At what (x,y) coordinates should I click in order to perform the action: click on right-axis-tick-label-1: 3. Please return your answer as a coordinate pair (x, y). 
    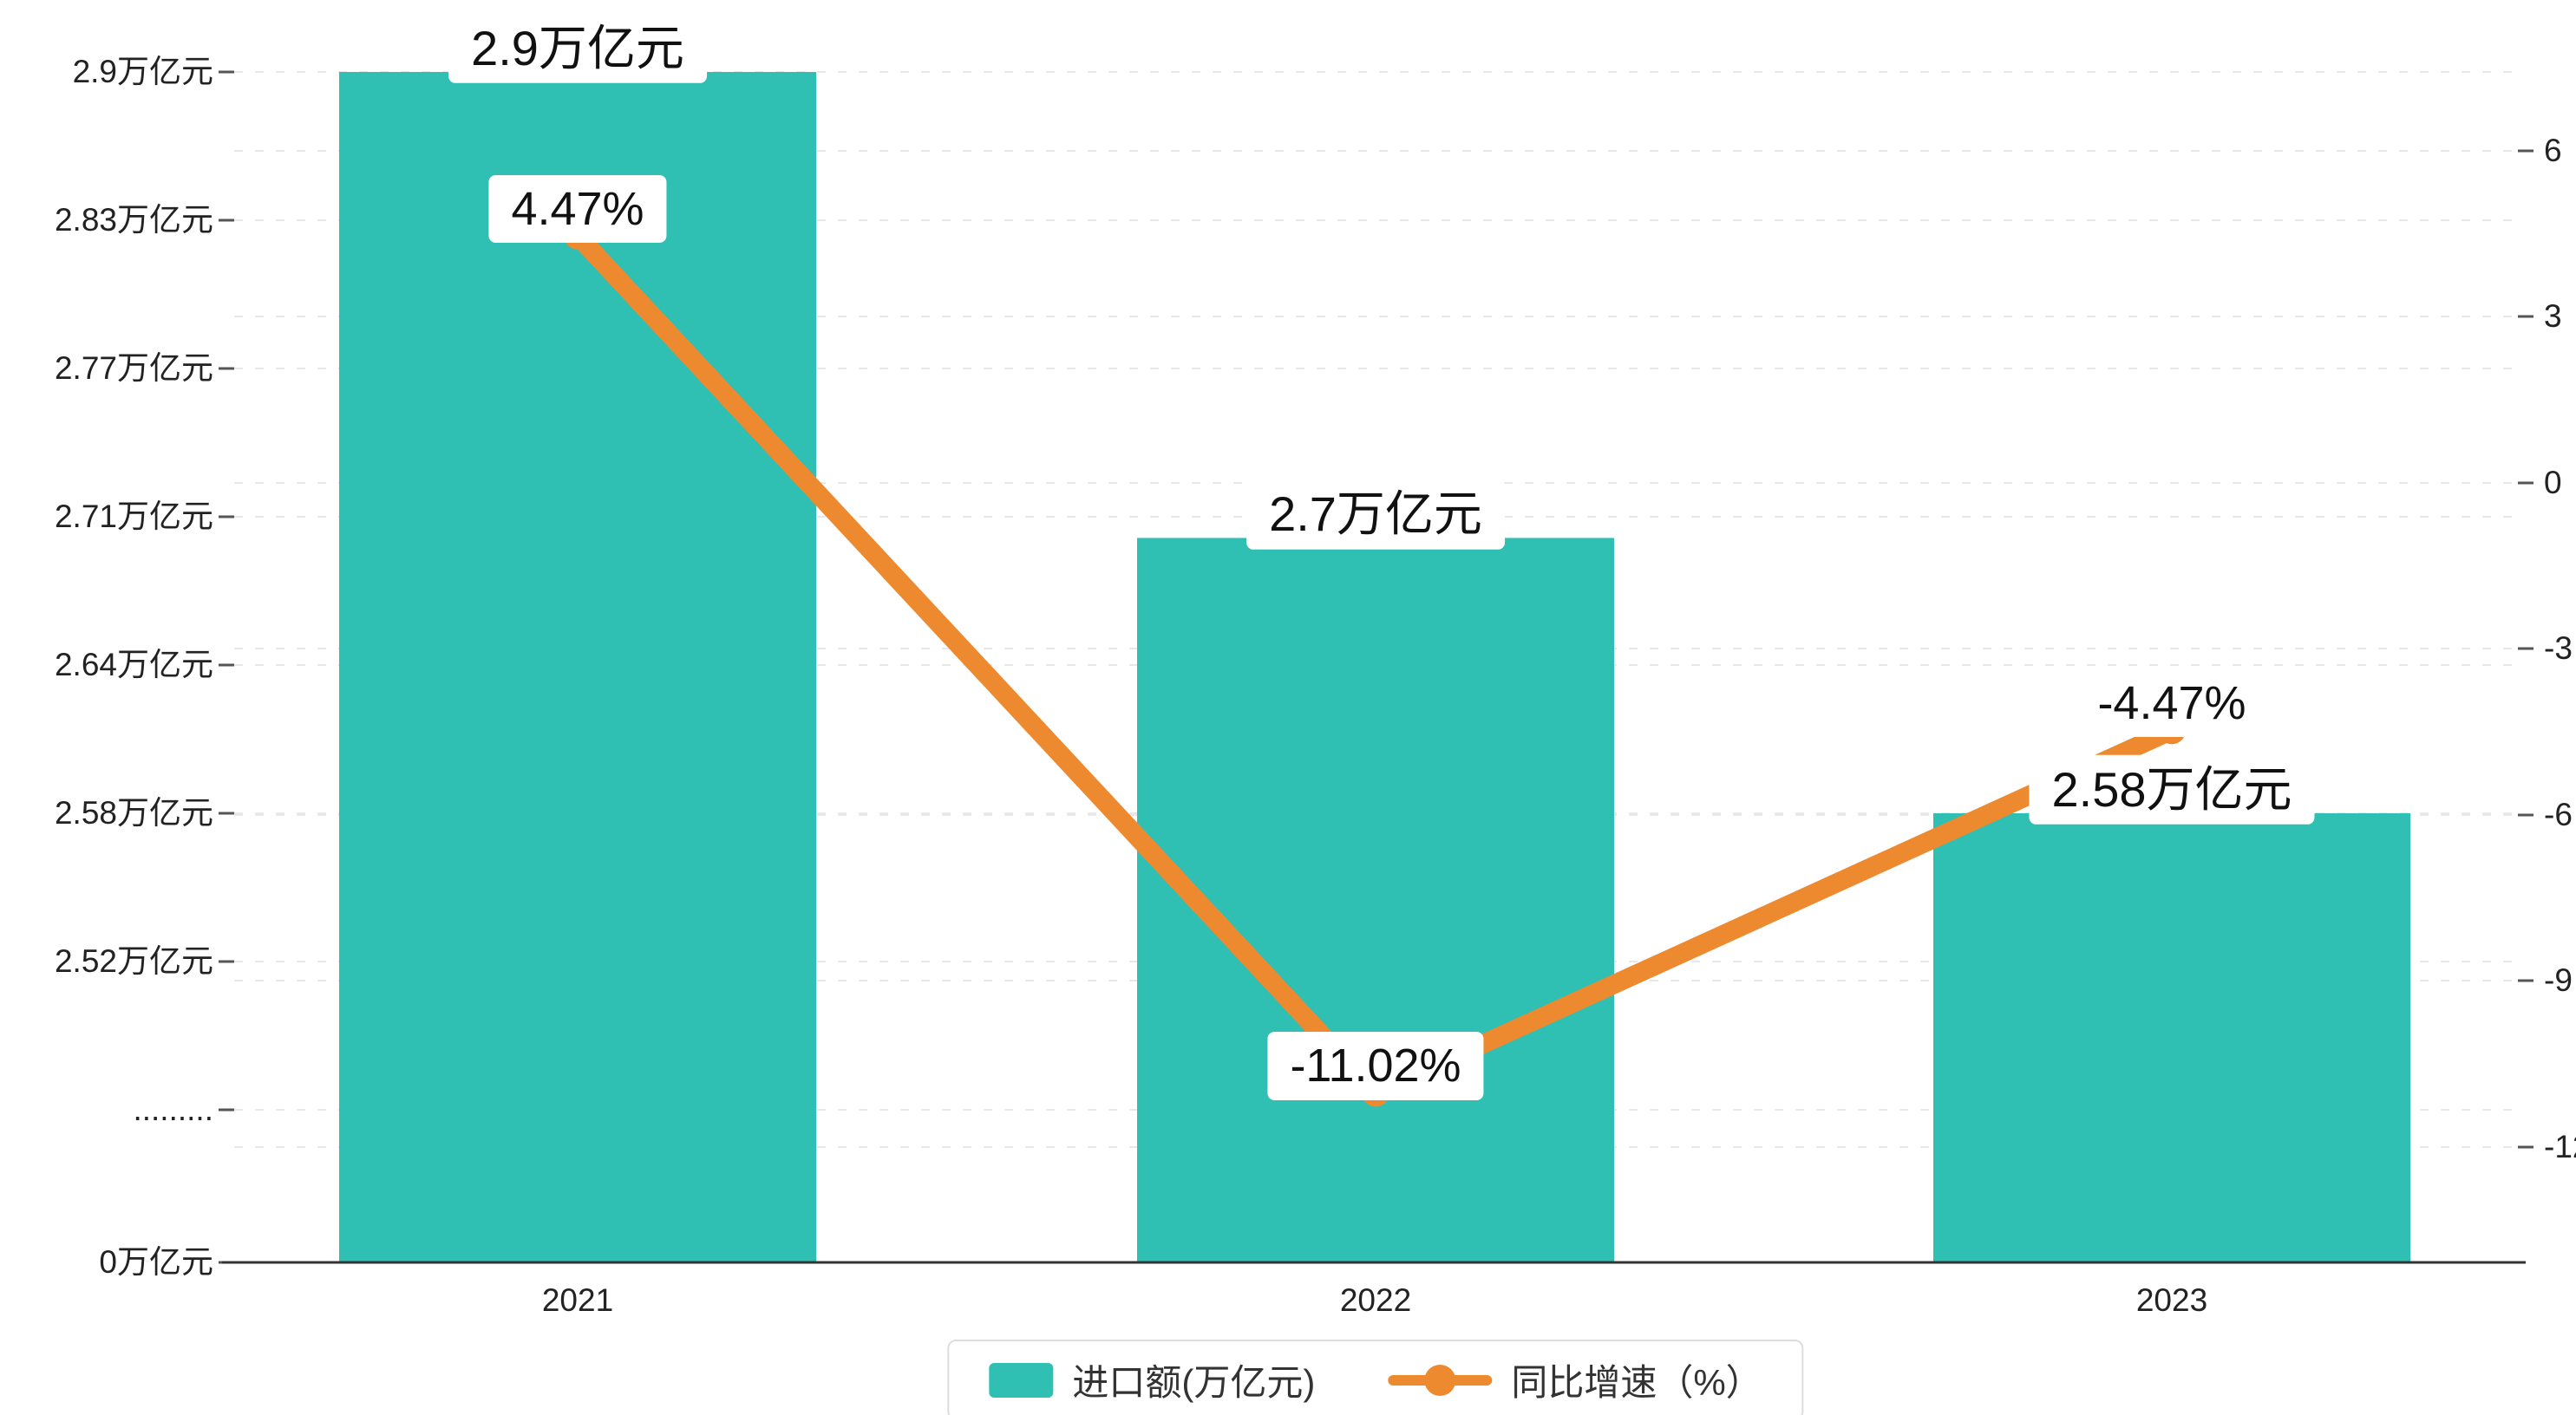
    Looking at the image, I should click on (2553, 316).